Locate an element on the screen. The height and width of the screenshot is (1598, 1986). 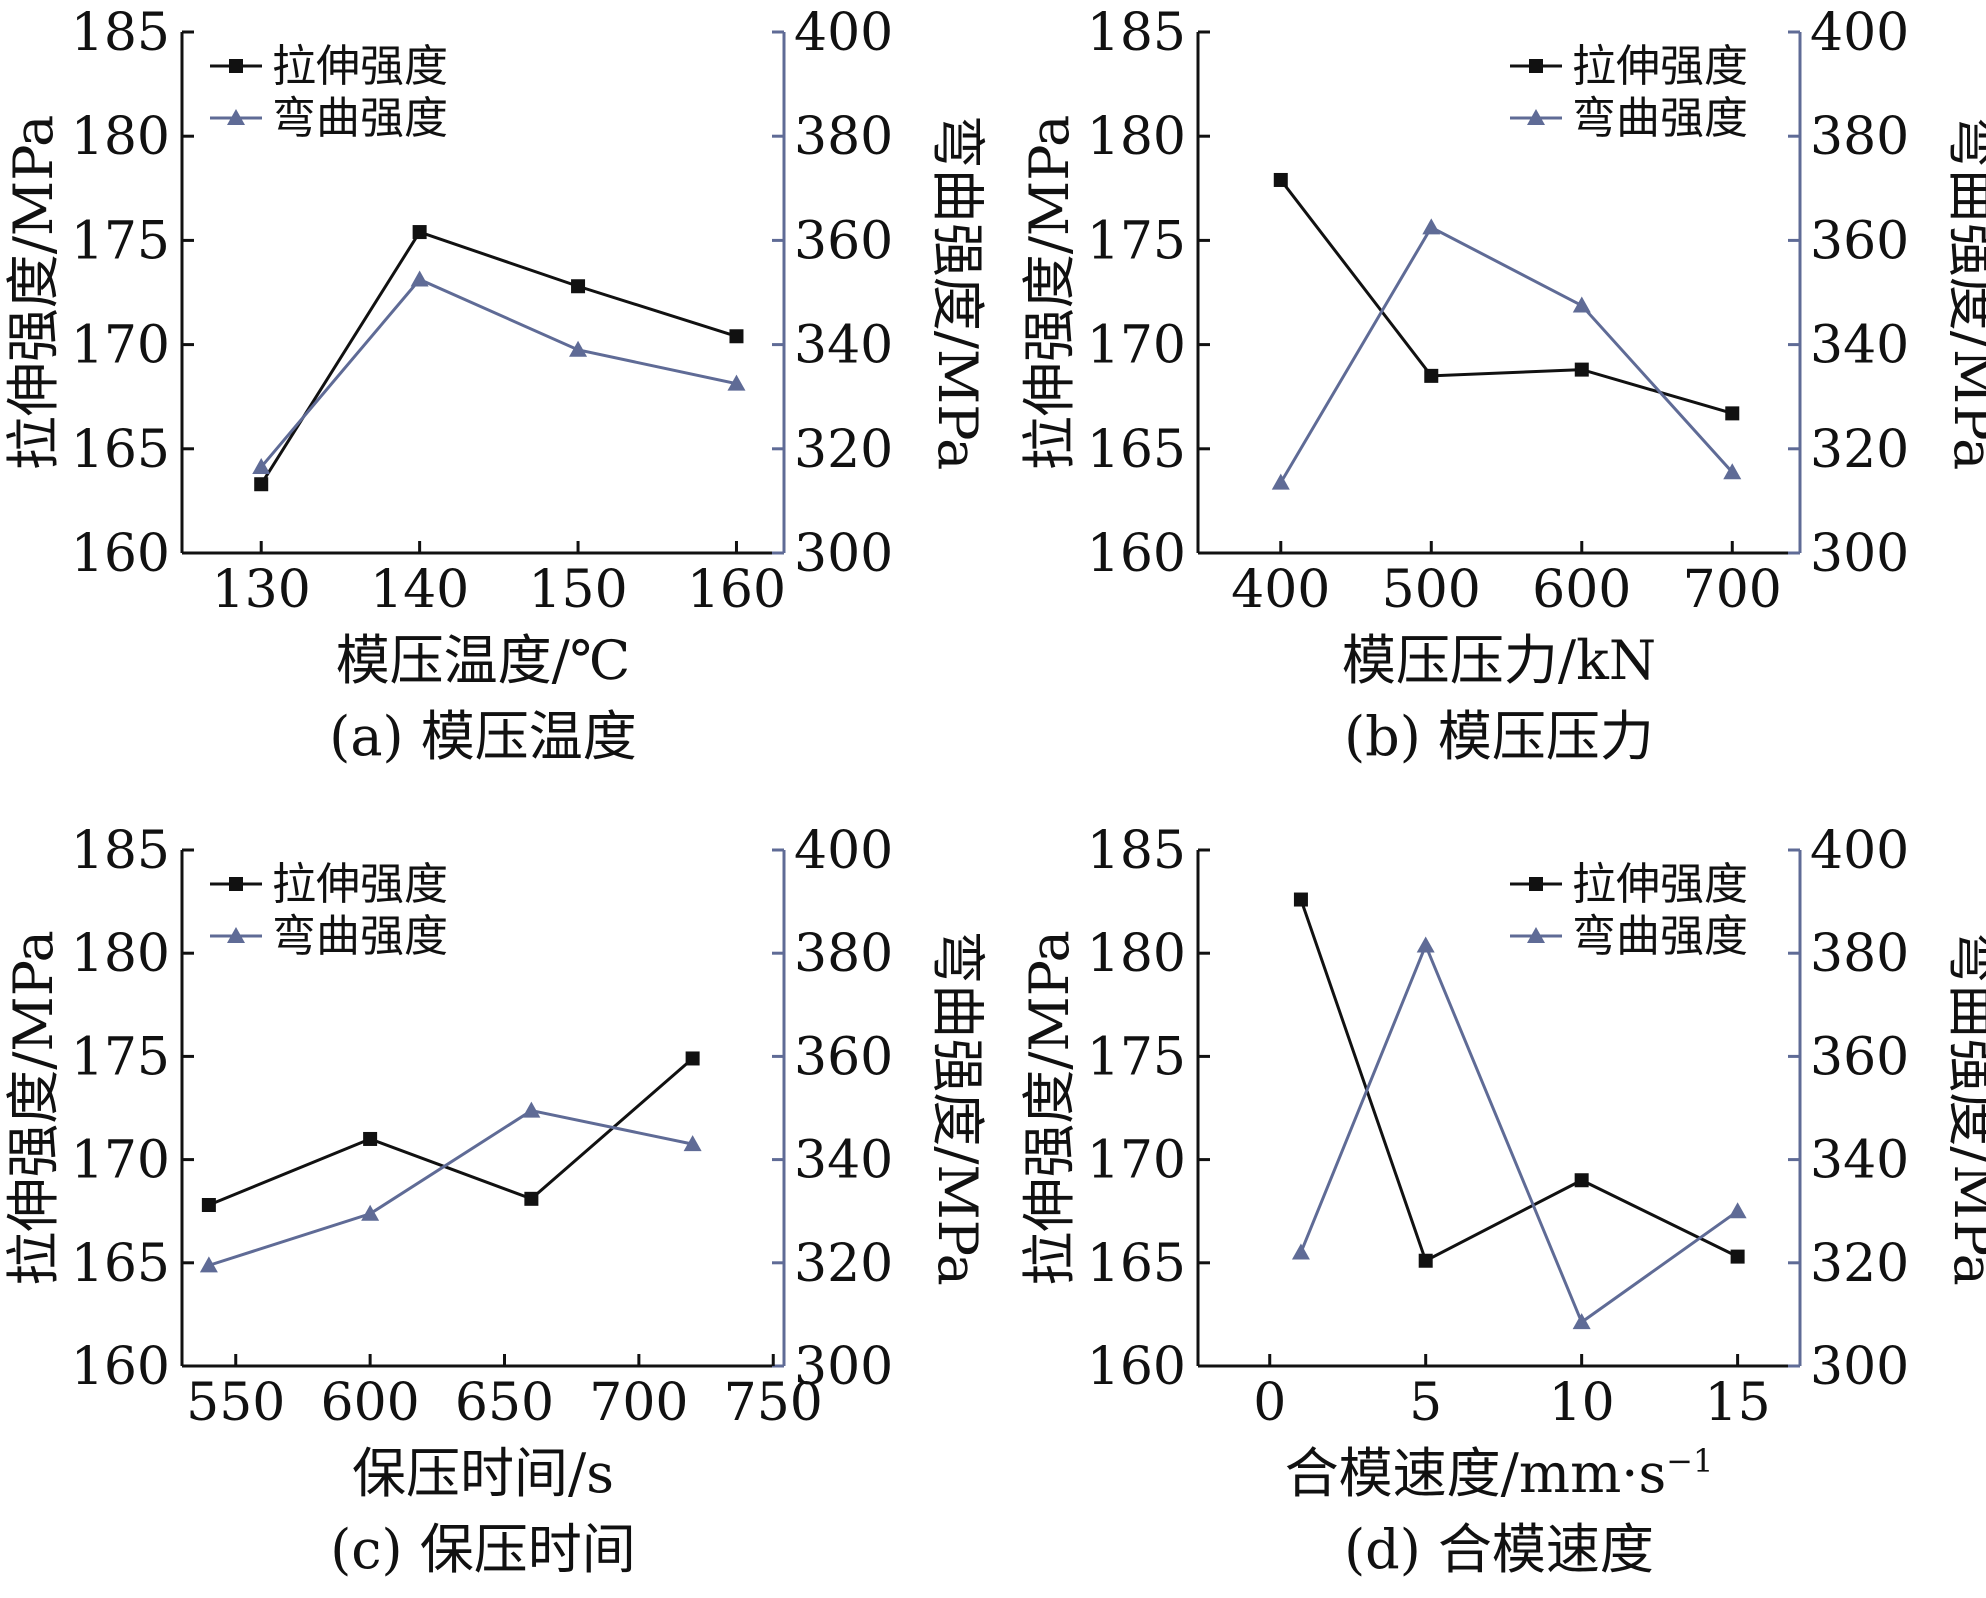
x-tick-label: 10 is located at coordinates (1582, 1403).